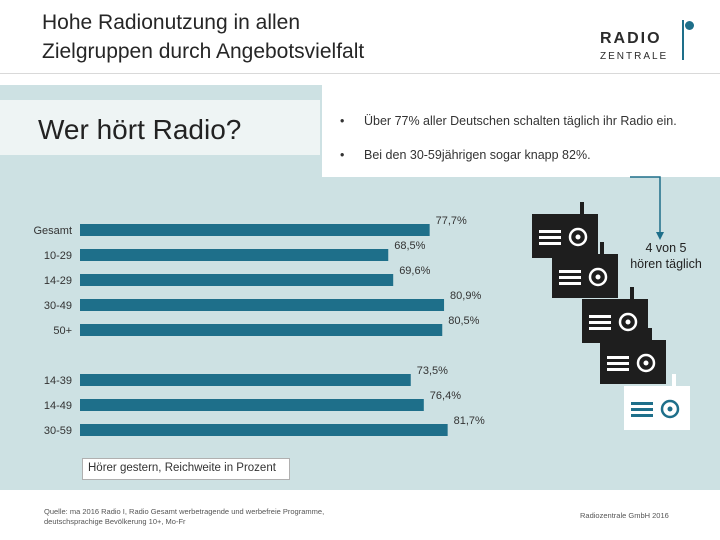  What do you see at coordinates (360, 73) in the screenshot?
I see `title-divider` at bounding box center [360, 73].